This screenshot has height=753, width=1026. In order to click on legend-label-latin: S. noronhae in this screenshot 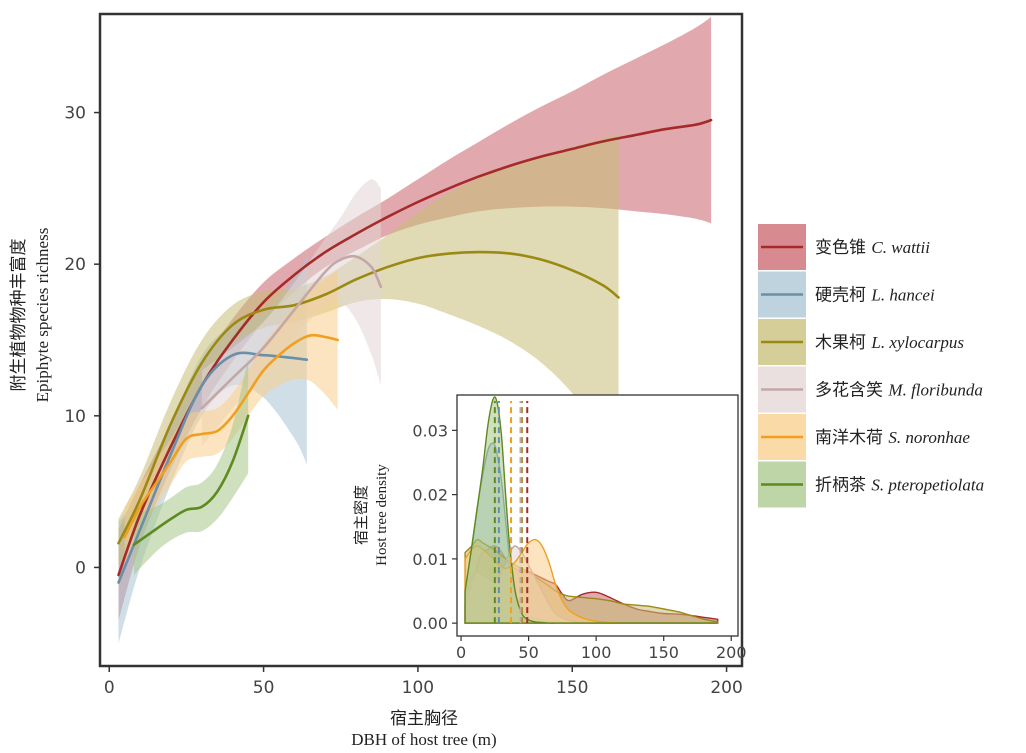, I will do `click(929, 437)`.